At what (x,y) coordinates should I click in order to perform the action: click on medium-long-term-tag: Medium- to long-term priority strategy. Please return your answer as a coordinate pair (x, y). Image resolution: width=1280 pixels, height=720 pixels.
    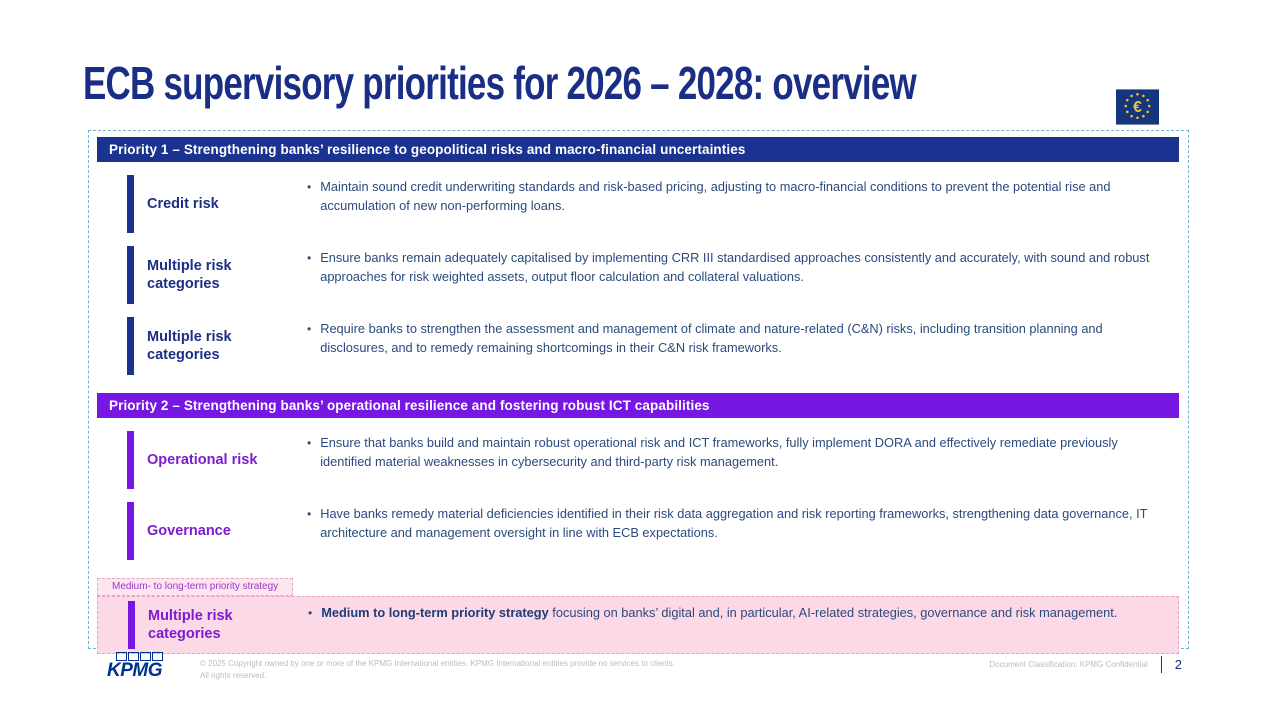
    Looking at the image, I should click on (195, 587).